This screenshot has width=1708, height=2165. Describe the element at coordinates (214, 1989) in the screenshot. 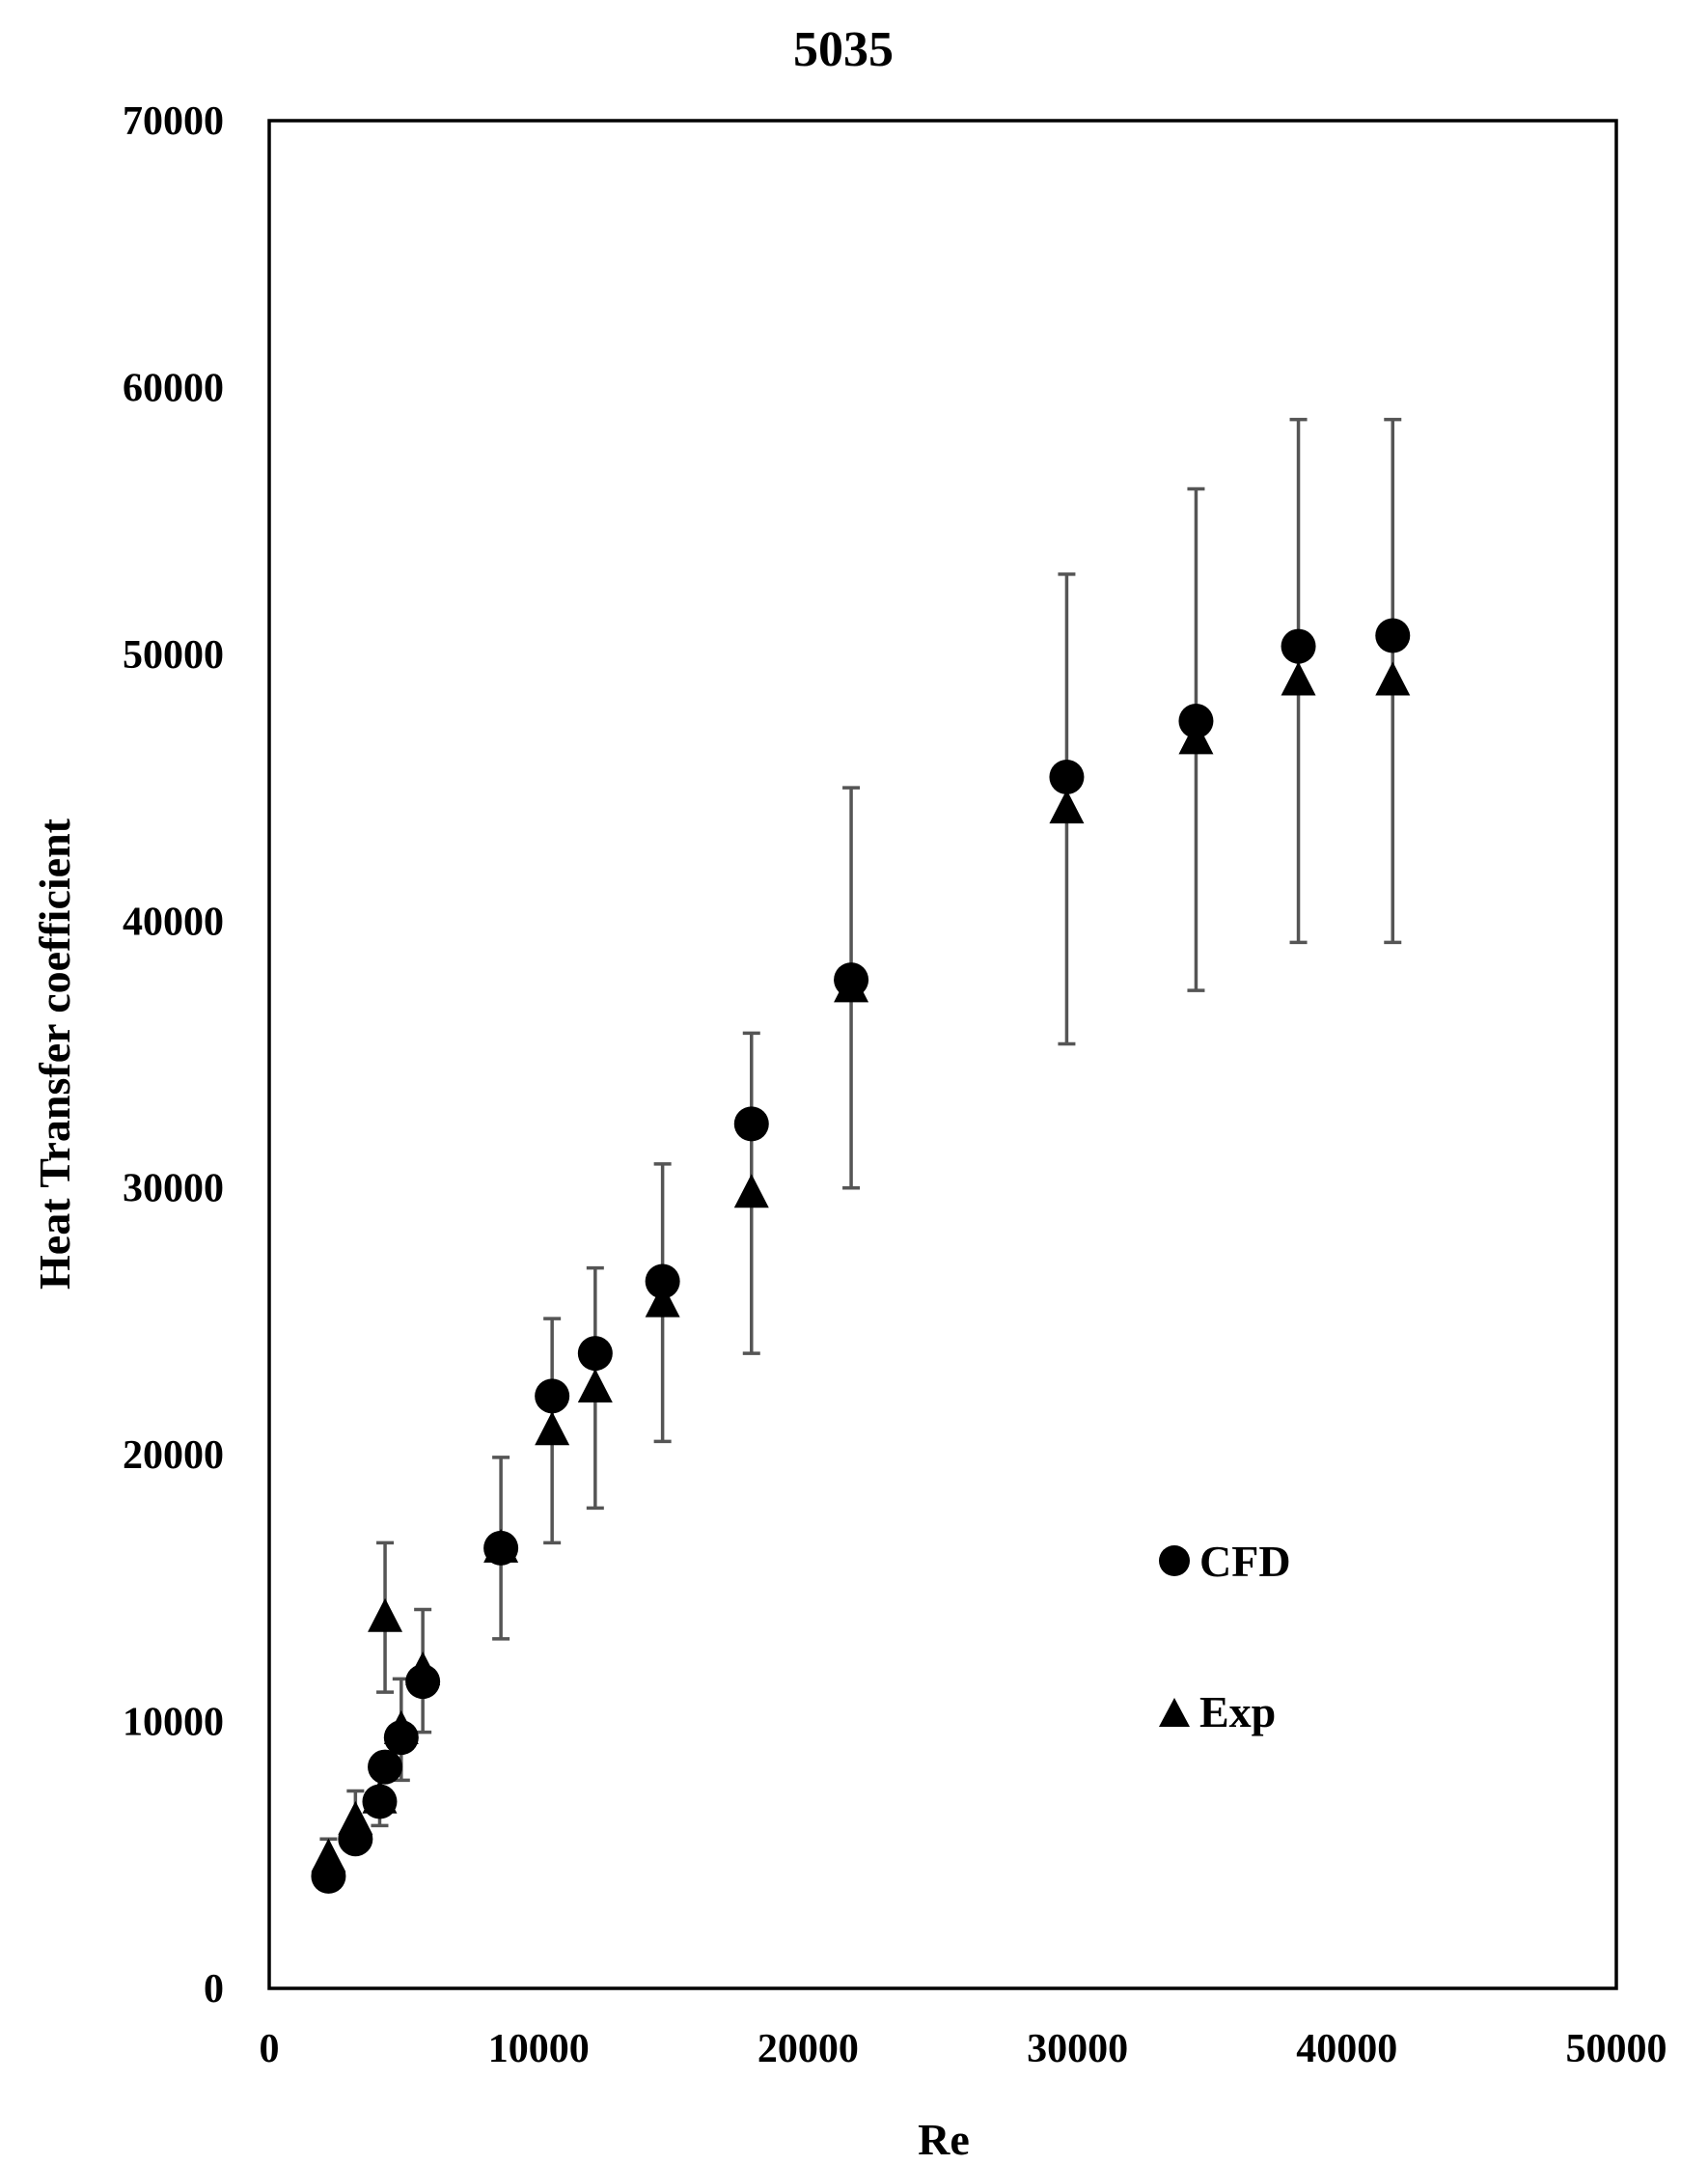

I see `y-tick-label: 0` at that location.